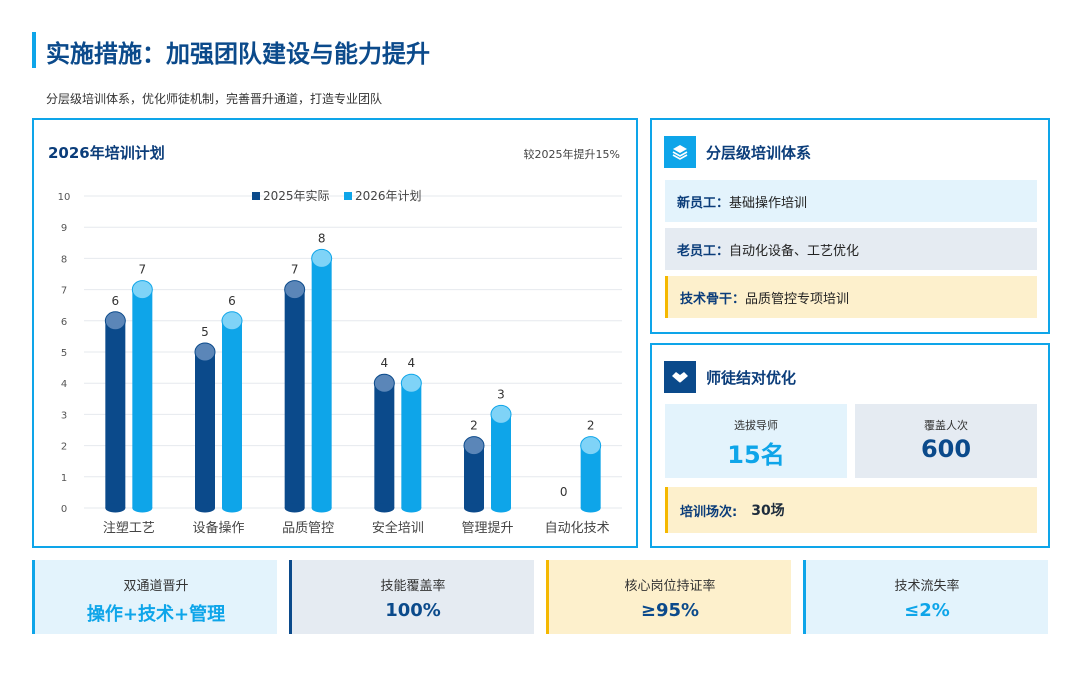 The image size is (1080, 675). Describe the element at coordinates (768, 511) in the screenshot. I see `training-sessions-value: 30场` at that location.